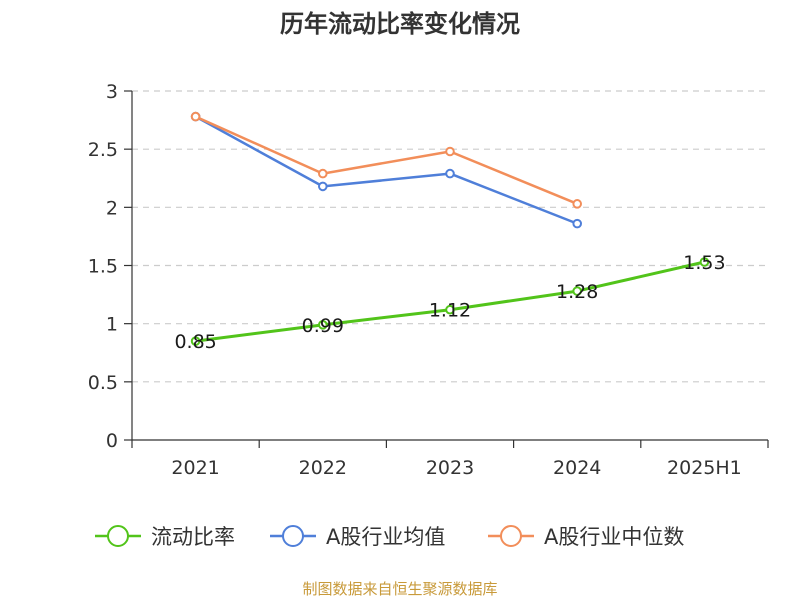 This screenshot has width=800, height=600. I want to click on x-tick-label: 2023, so click(450, 468).